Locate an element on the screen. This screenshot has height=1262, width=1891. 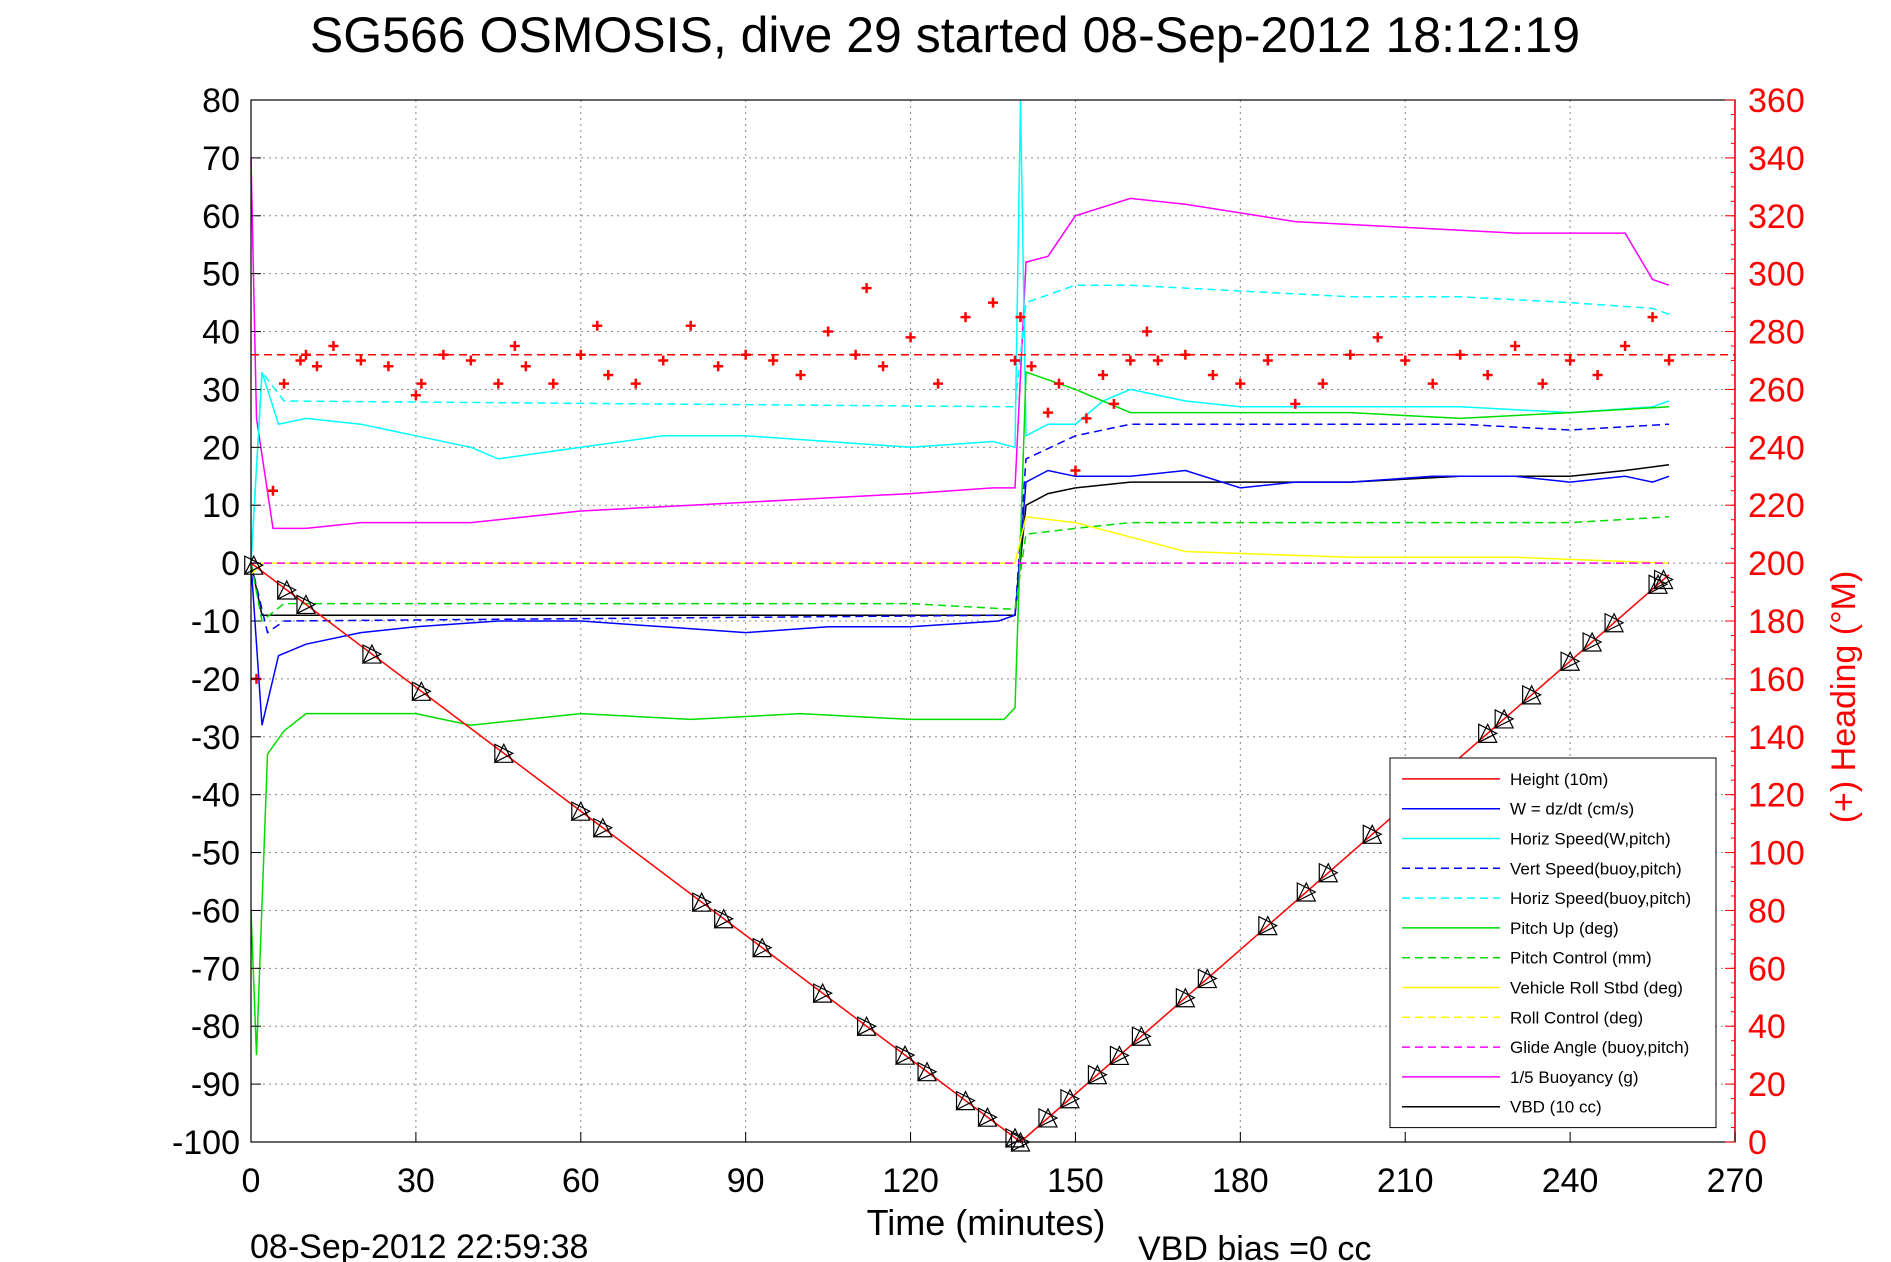
legend-label: Roll Control (deg) is located at coordinates (1576, 1017).